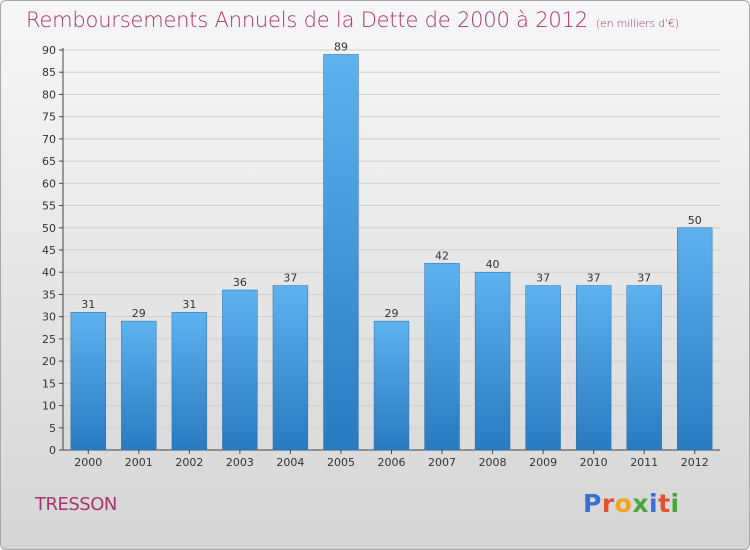 Image resolution: width=750 pixels, height=550 pixels. I want to click on x-tick-label-2004: 2004, so click(290, 462).